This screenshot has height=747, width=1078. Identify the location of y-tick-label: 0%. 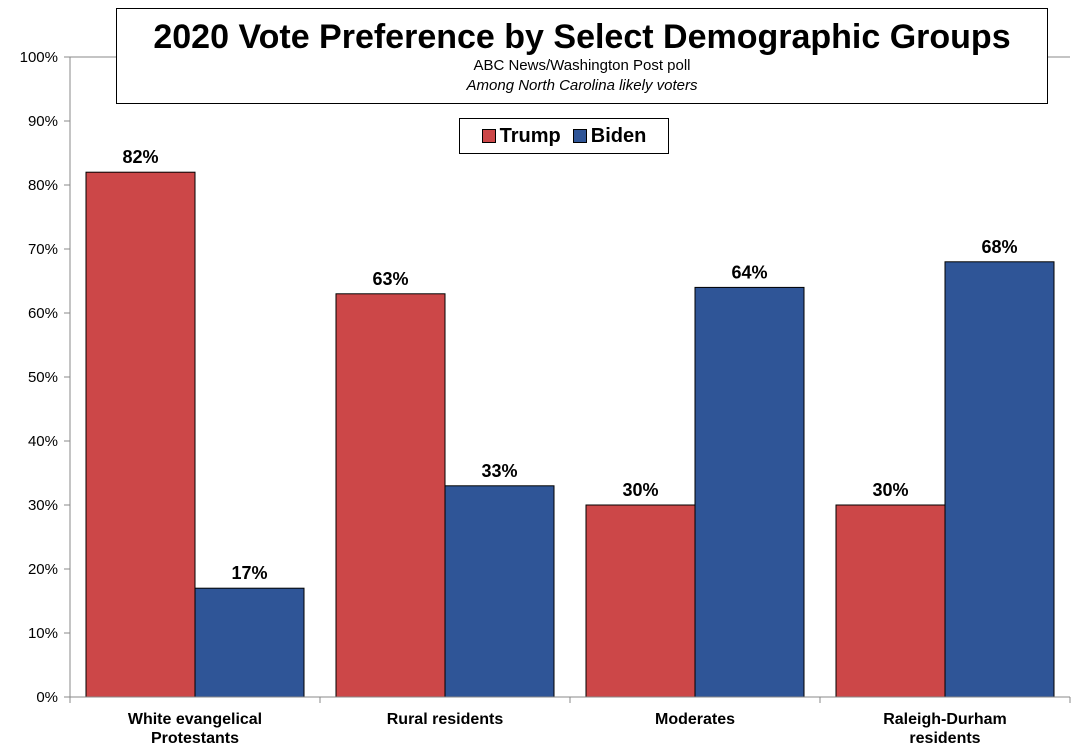
(47, 697).